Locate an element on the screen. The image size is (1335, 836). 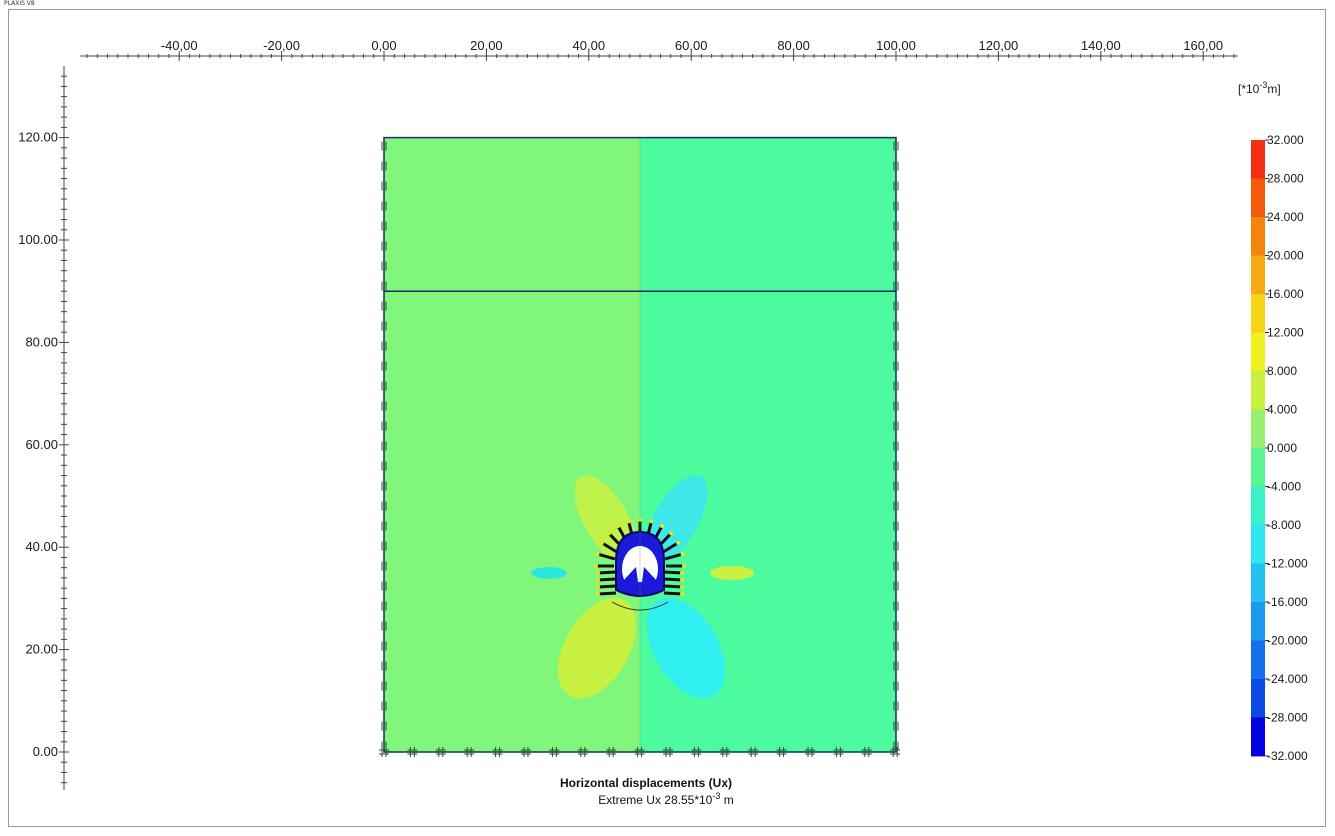
legend-label: 4.000 is located at coordinates (1282, 410).